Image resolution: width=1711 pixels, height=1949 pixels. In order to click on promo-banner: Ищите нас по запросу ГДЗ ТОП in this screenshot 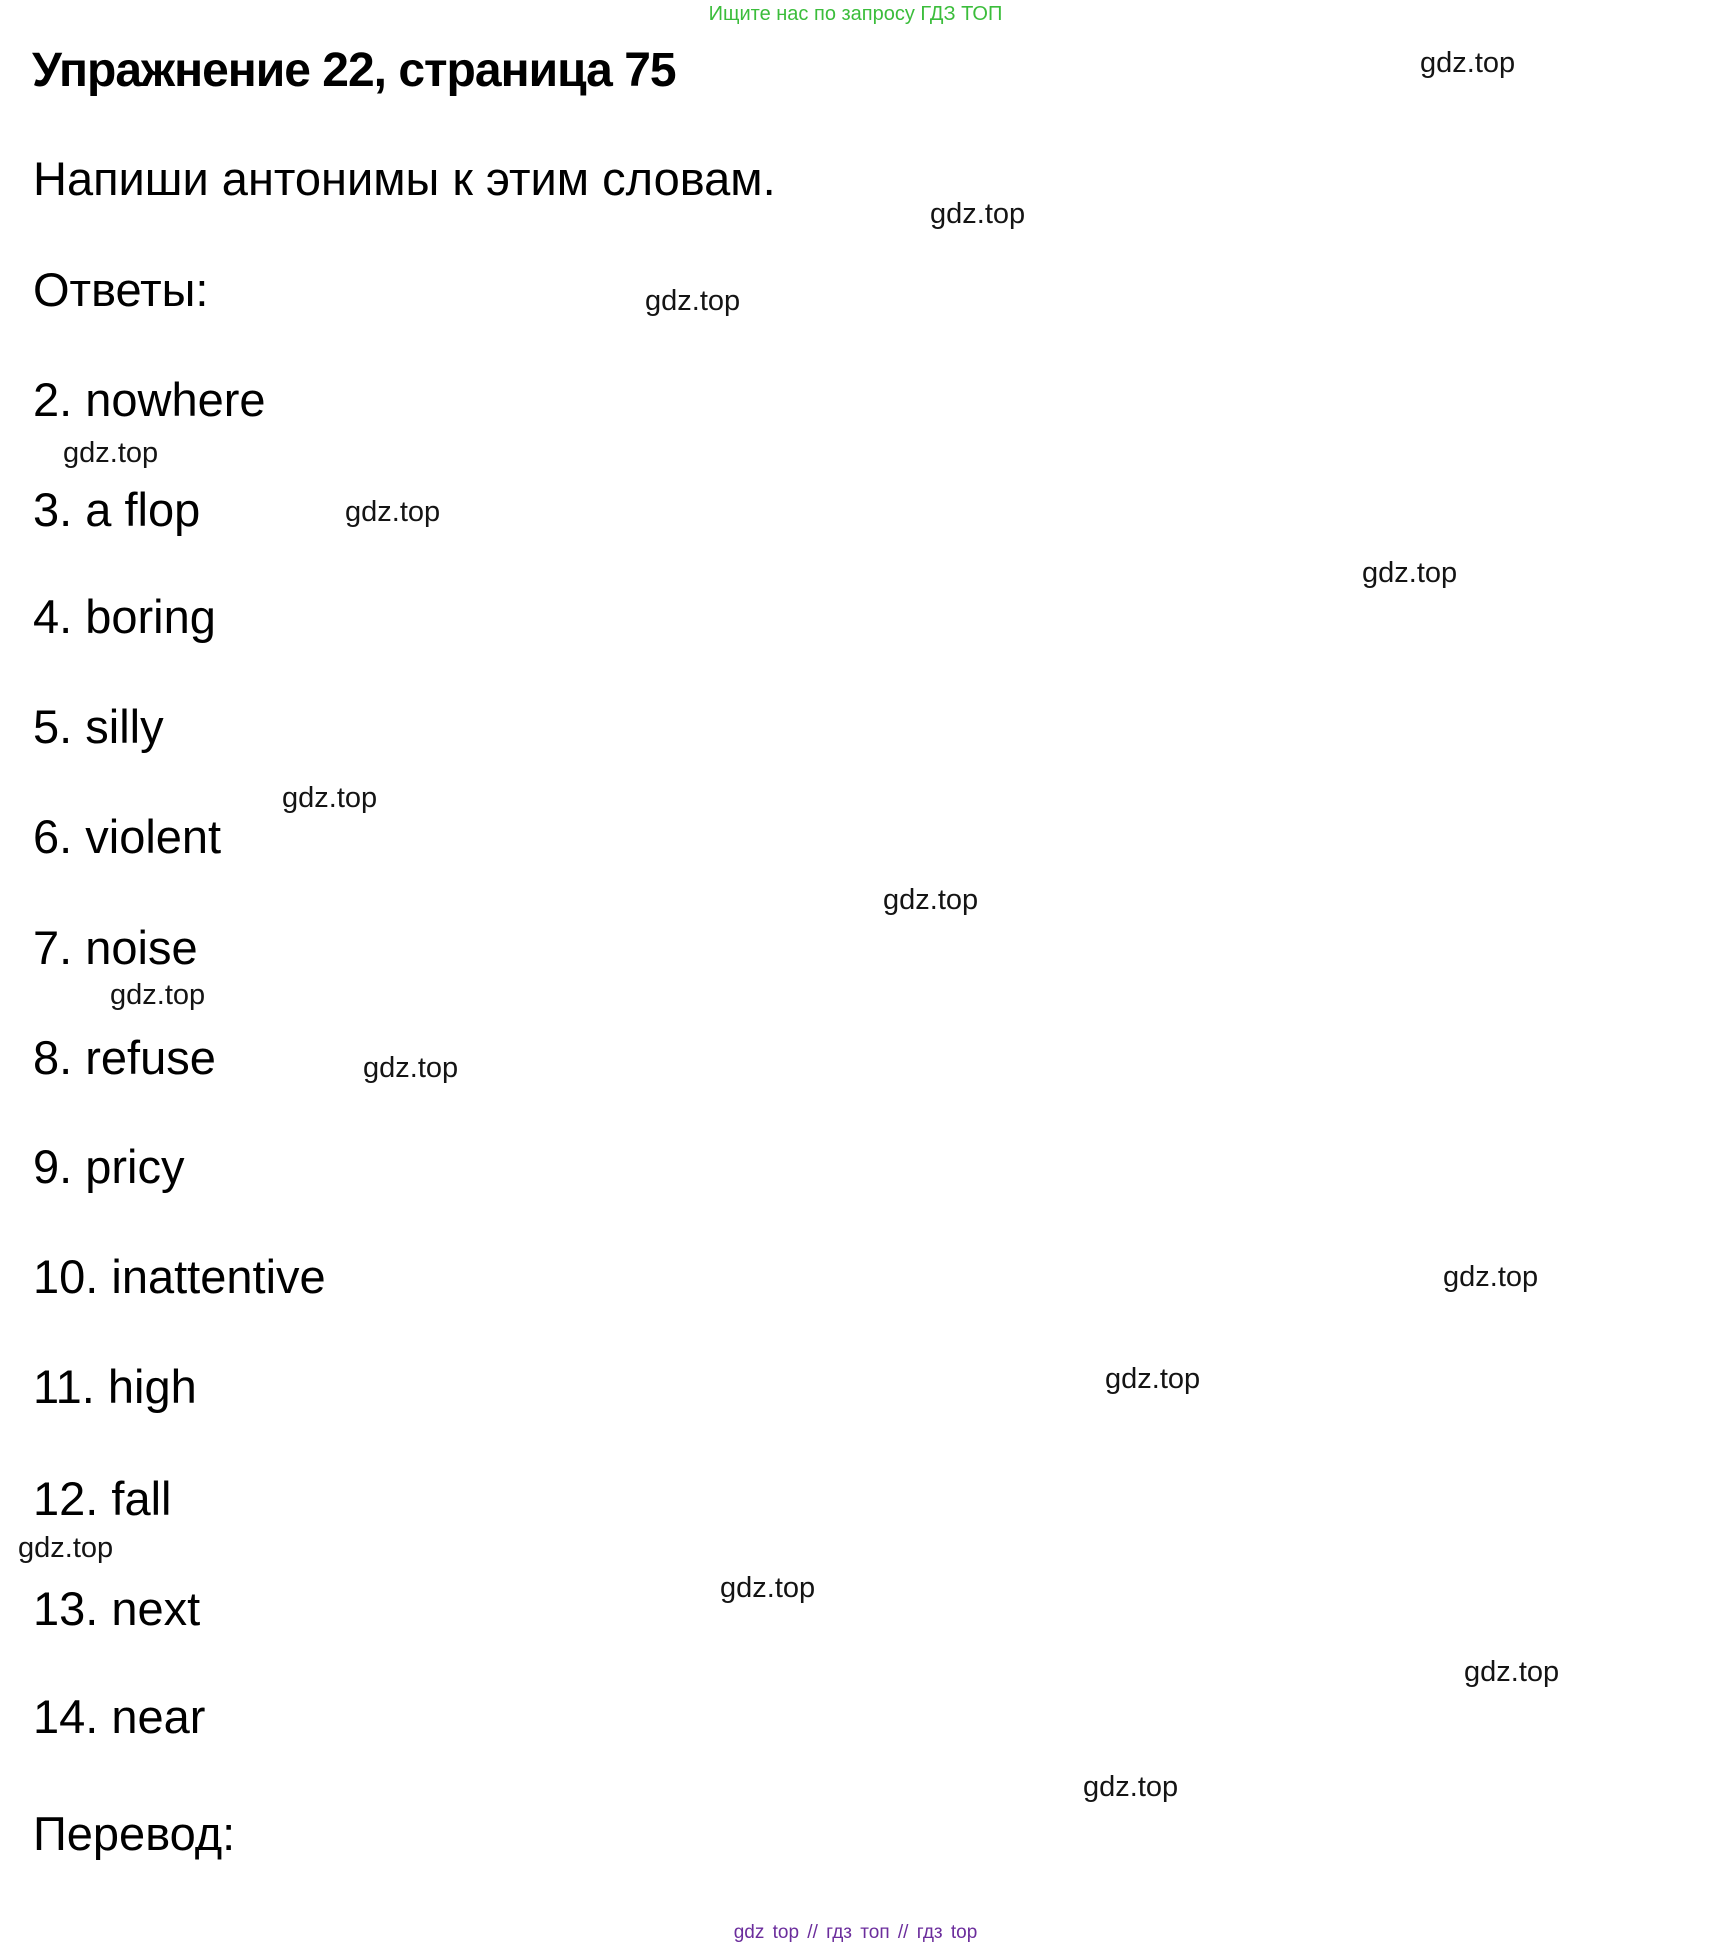, I will do `click(855, 14)`.